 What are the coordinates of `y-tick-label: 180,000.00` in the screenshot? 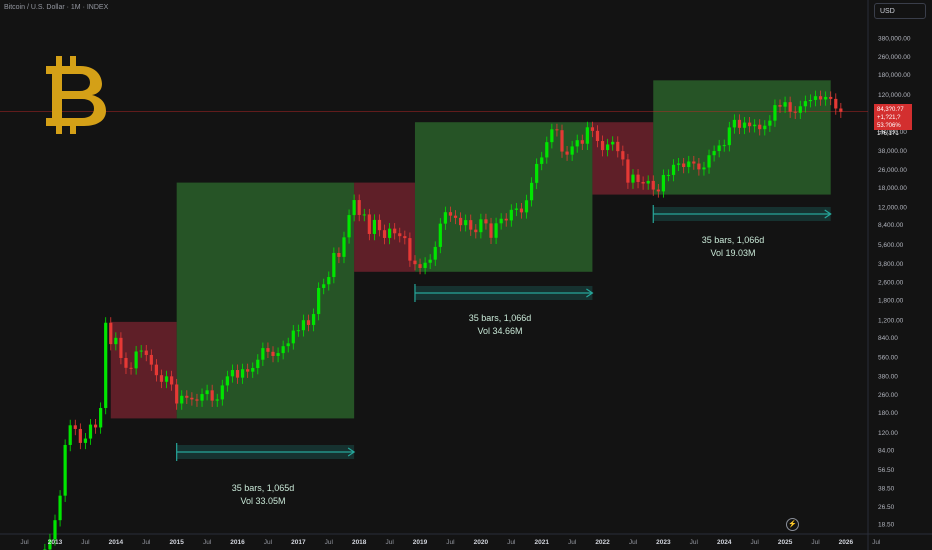 It's located at (894, 75).